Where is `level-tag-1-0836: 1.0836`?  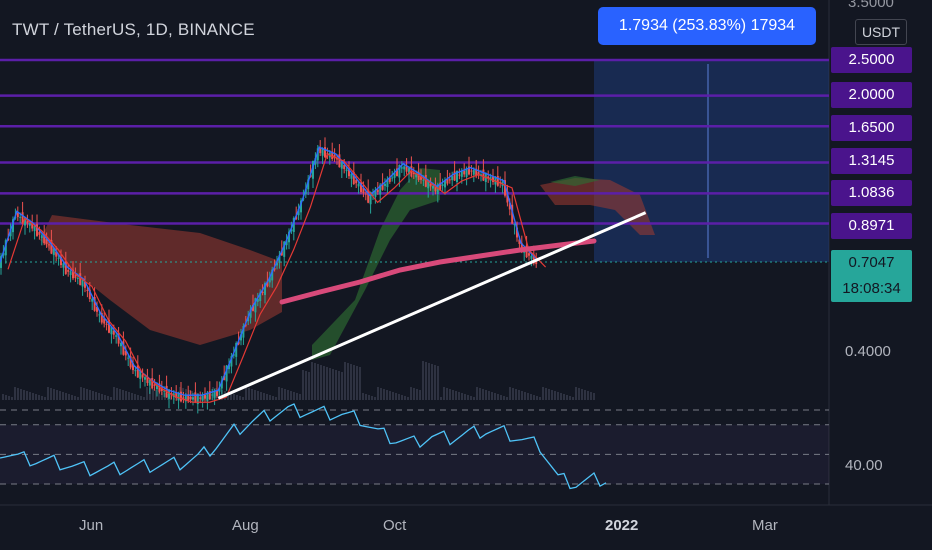
level-tag-1-0836: 1.0836 is located at coordinates (871, 193).